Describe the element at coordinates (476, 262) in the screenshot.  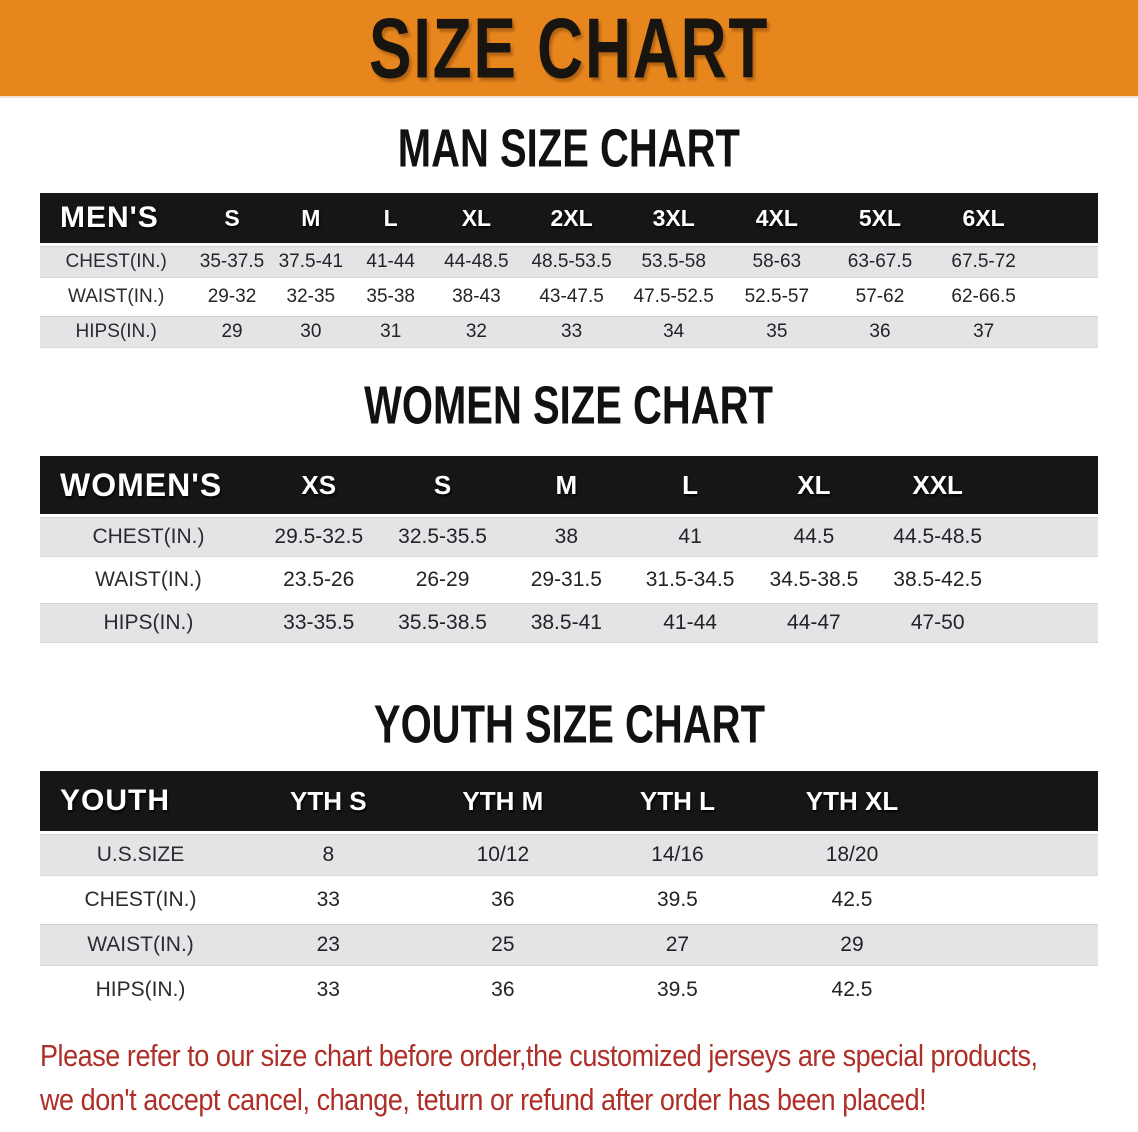
I see `table-cell: 44-48.5` at that location.